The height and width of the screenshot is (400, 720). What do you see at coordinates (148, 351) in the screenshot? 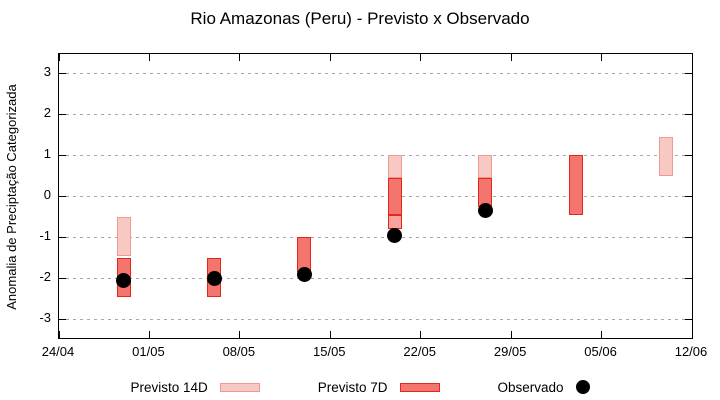
I see `x-tick-label: 01/05` at bounding box center [148, 351].